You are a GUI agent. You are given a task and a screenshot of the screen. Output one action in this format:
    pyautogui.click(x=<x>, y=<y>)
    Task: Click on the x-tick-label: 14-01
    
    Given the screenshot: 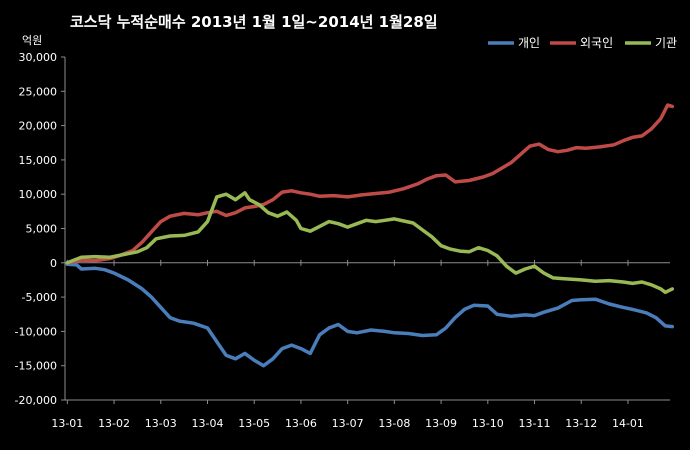 What is the action you would take?
    pyautogui.click(x=628, y=423)
    